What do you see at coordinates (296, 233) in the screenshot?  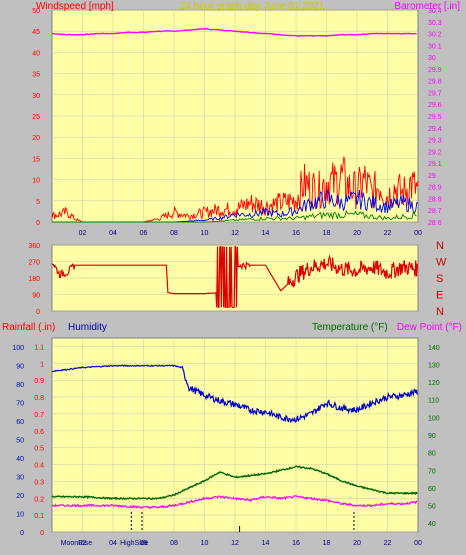 I see `wind-x-tick-label: 16` at bounding box center [296, 233].